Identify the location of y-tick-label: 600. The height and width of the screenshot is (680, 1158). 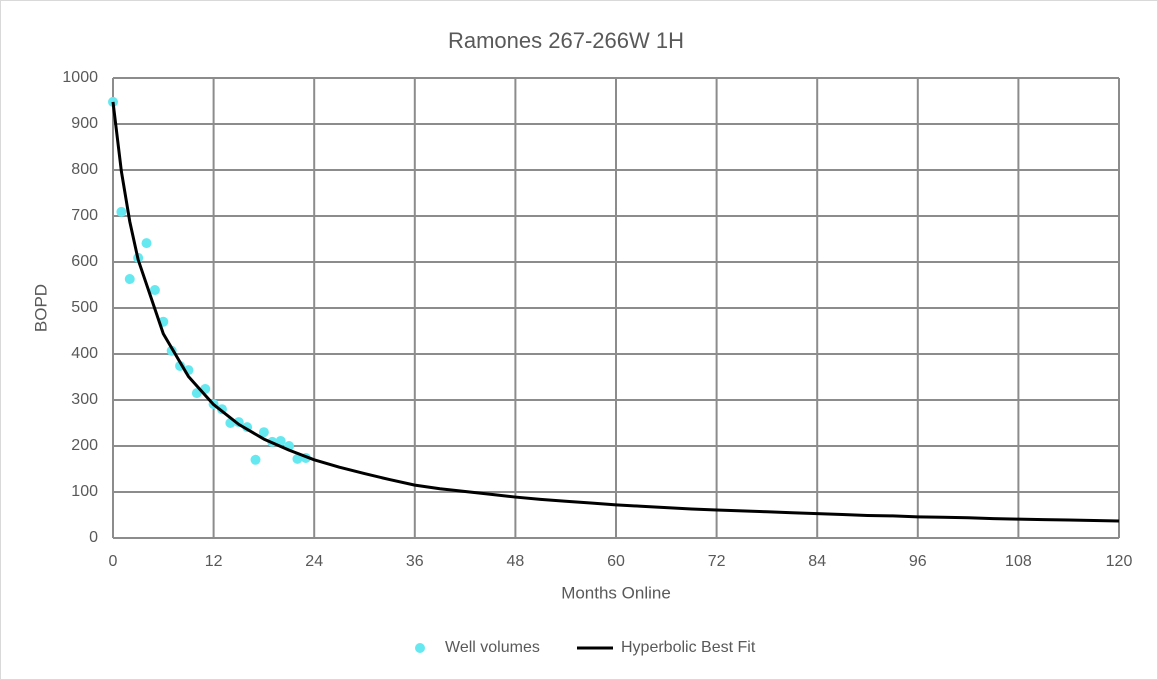
(84, 261).